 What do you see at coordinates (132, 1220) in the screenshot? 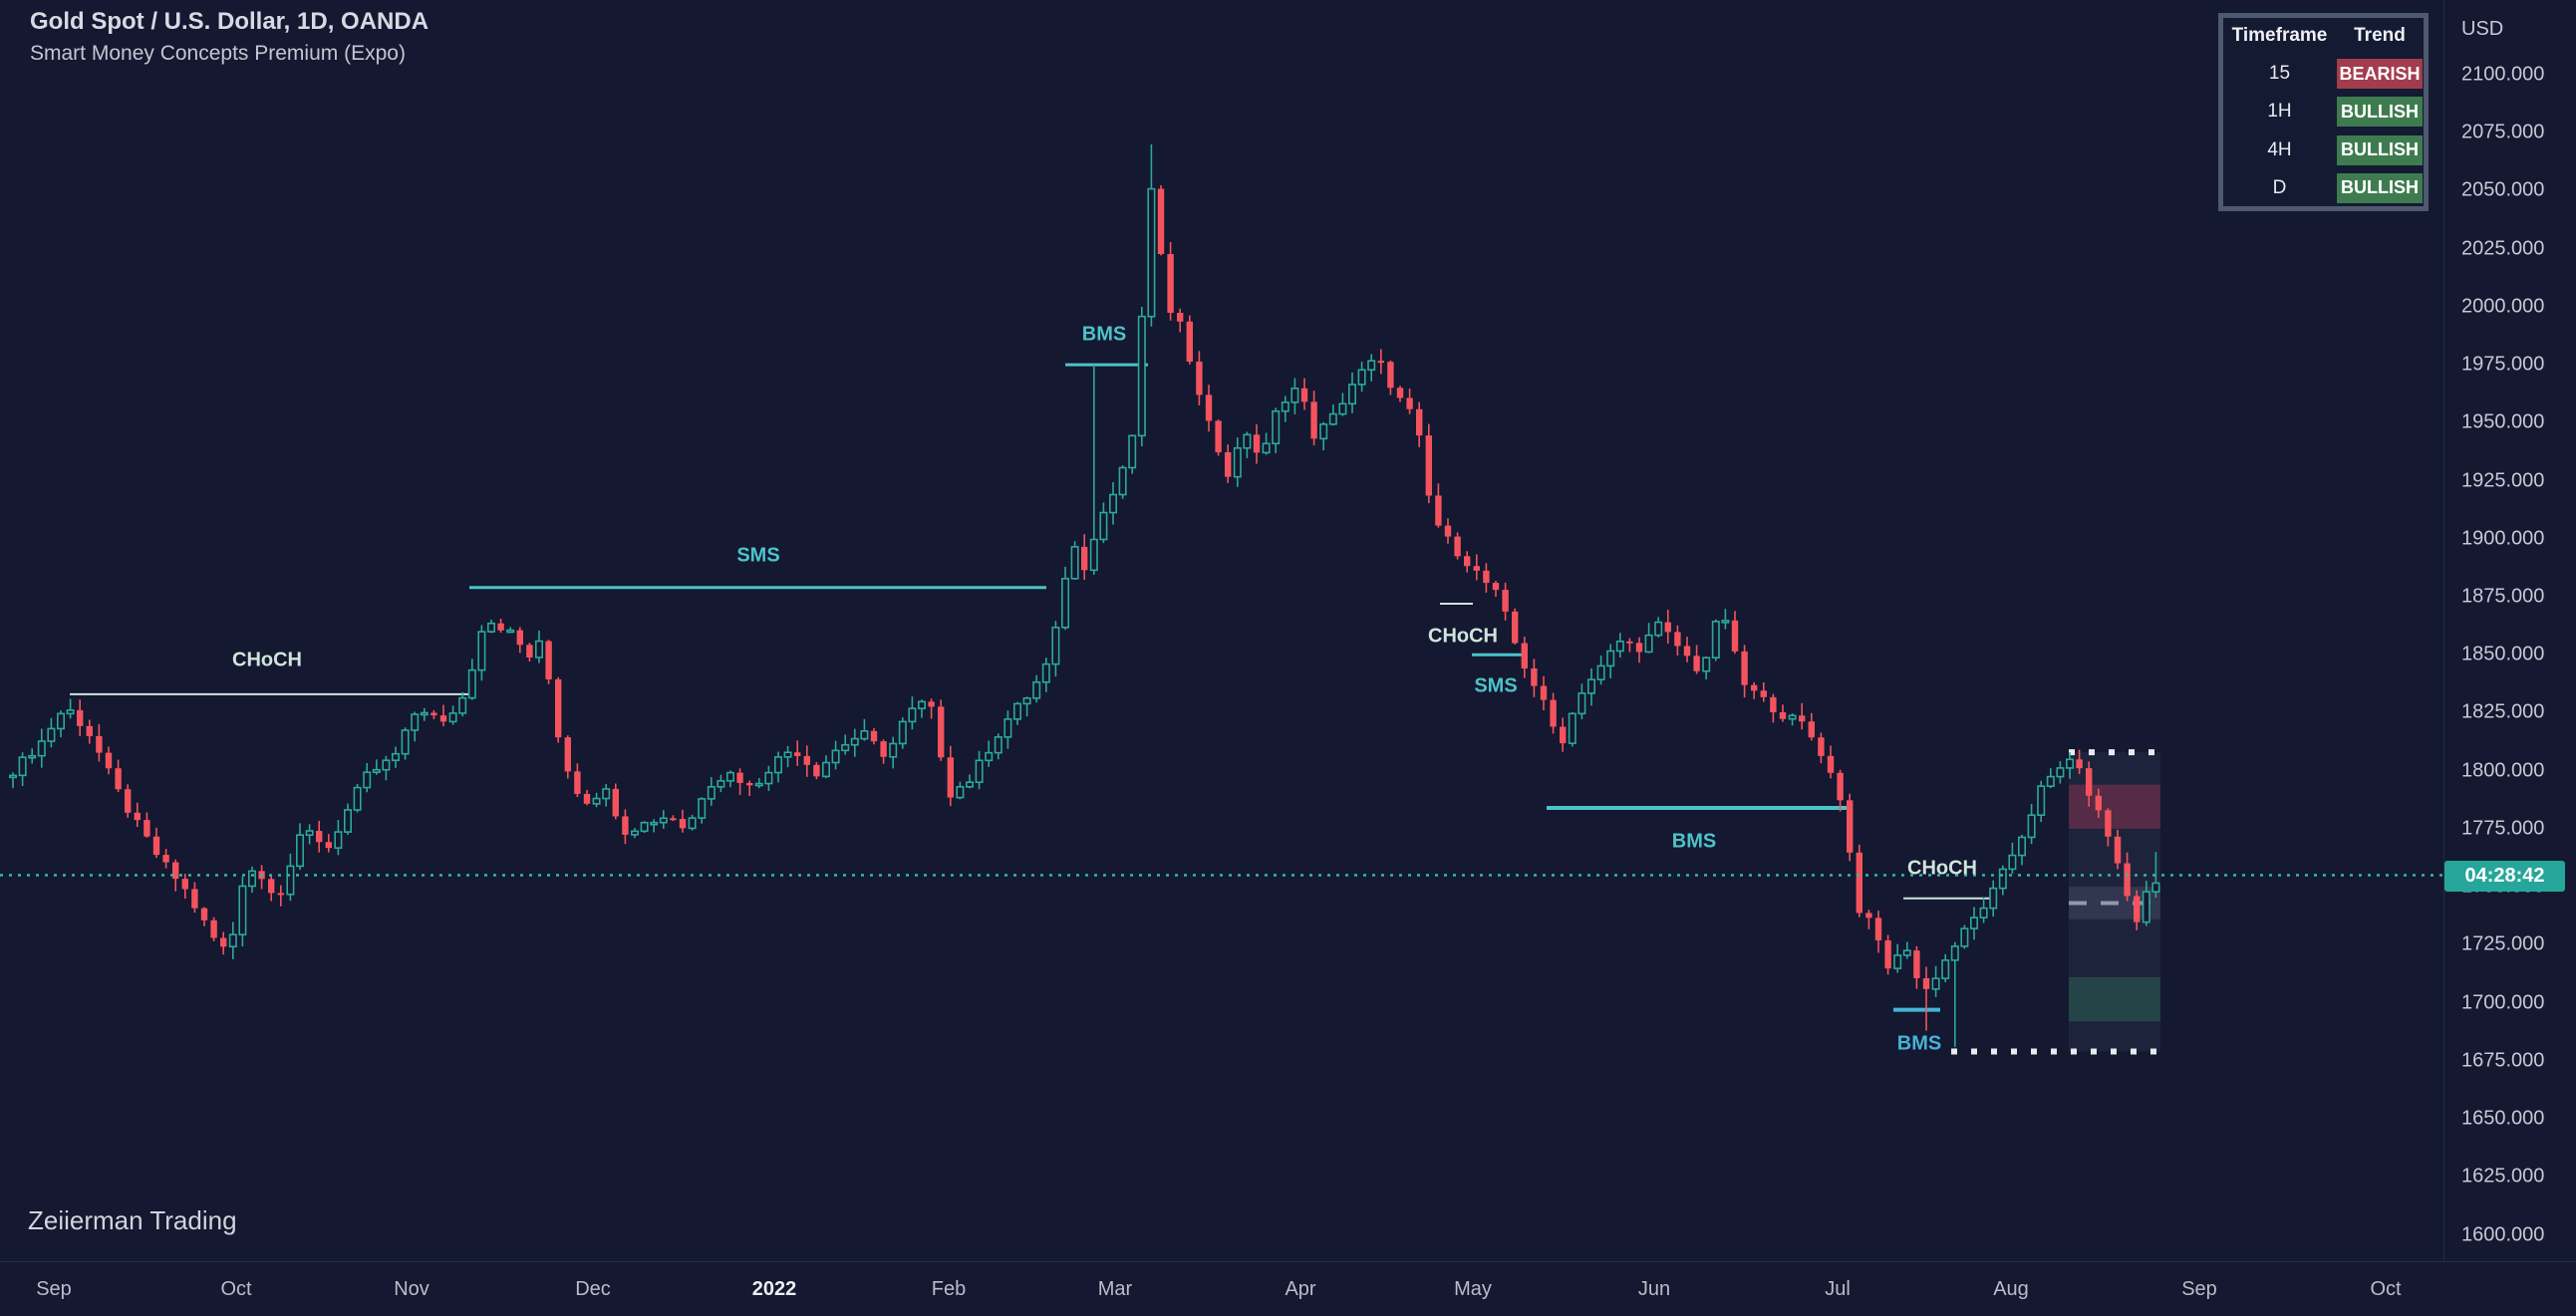
I see `watermark: Zeiierman Trading` at bounding box center [132, 1220].